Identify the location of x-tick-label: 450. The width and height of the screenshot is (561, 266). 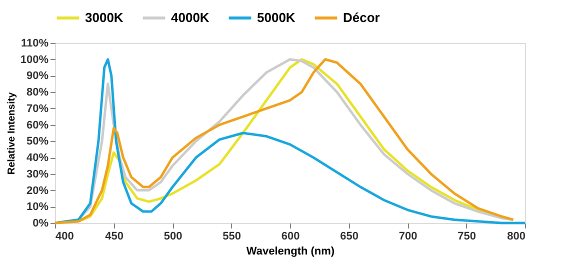
(114, 236).